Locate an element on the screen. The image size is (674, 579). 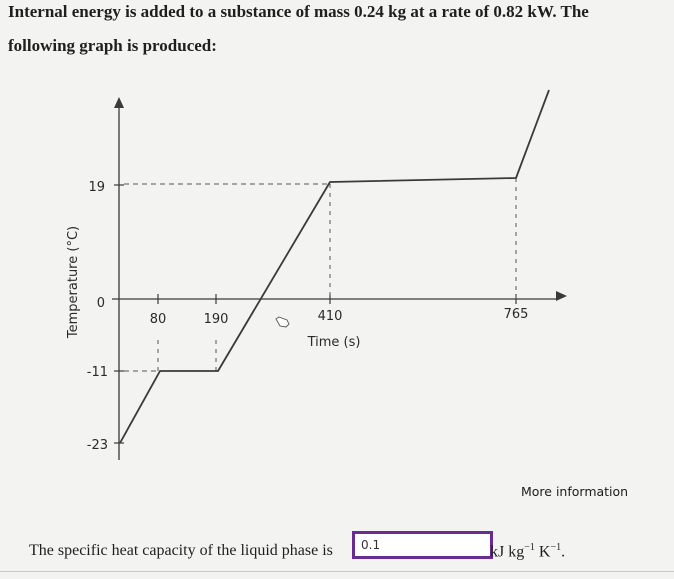
units-exponent-2: −1 is located at coordinates (556, 547).